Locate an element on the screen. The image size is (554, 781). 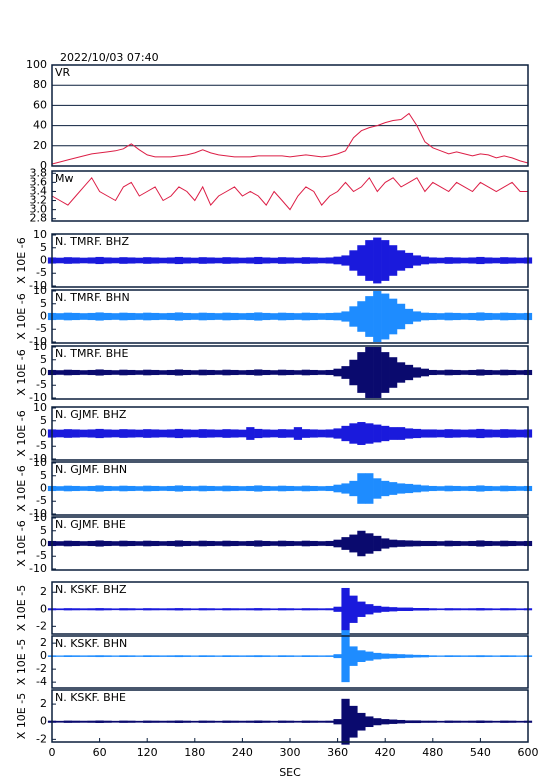
x-axis-label: SEC is located at coordinates (290, 772).